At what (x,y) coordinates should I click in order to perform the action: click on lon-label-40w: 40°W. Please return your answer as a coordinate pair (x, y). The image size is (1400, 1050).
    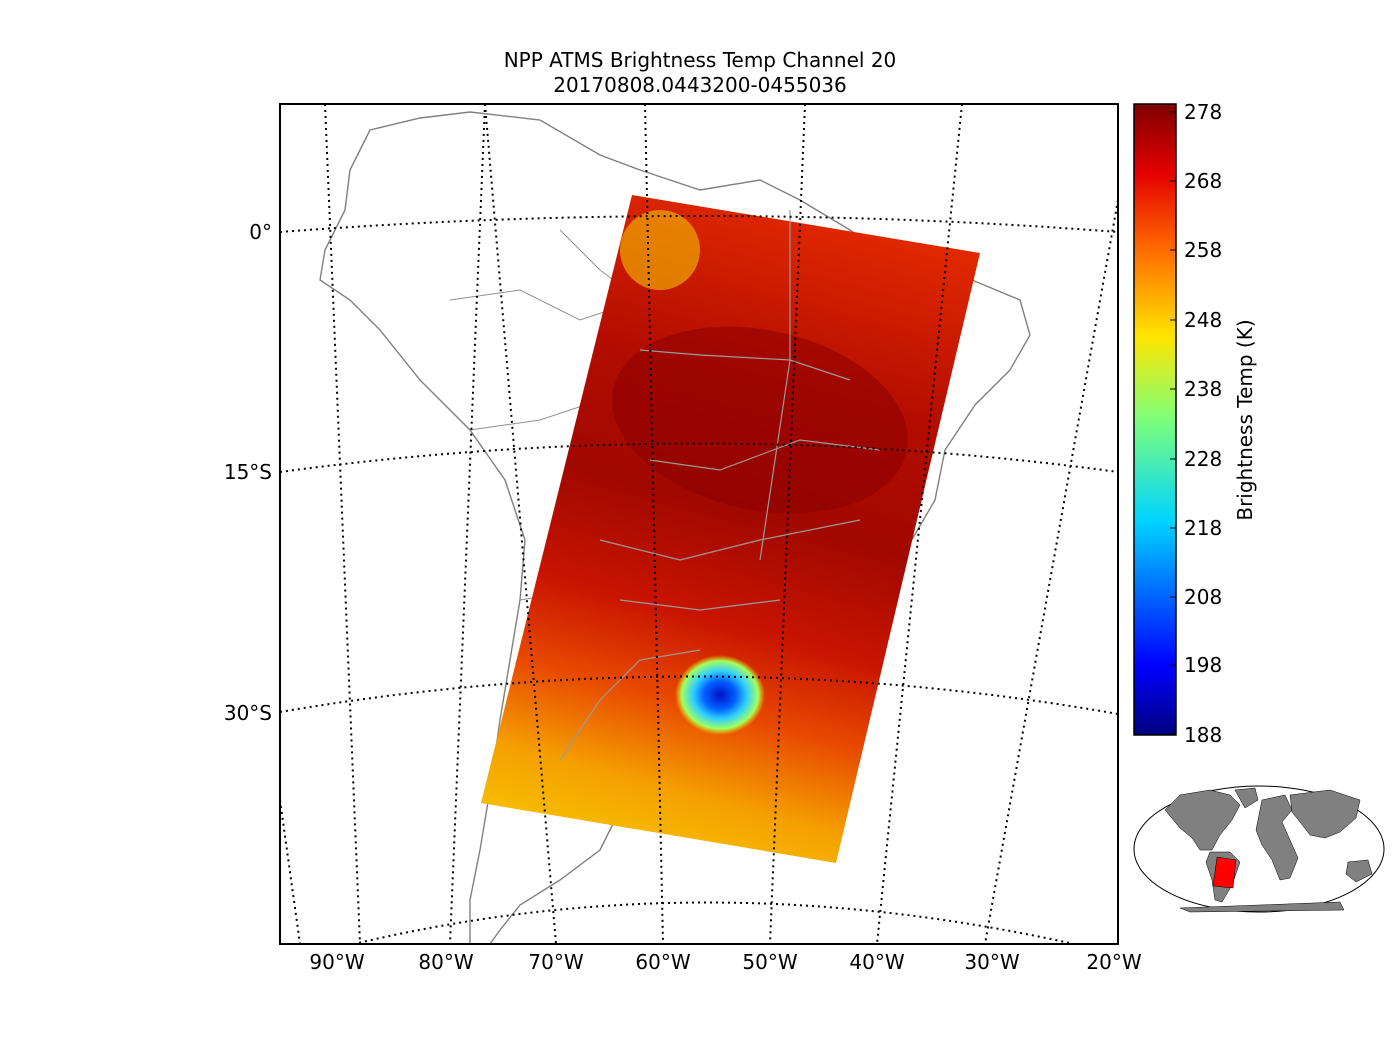
    Looking at the image, I should click on (876, 962).